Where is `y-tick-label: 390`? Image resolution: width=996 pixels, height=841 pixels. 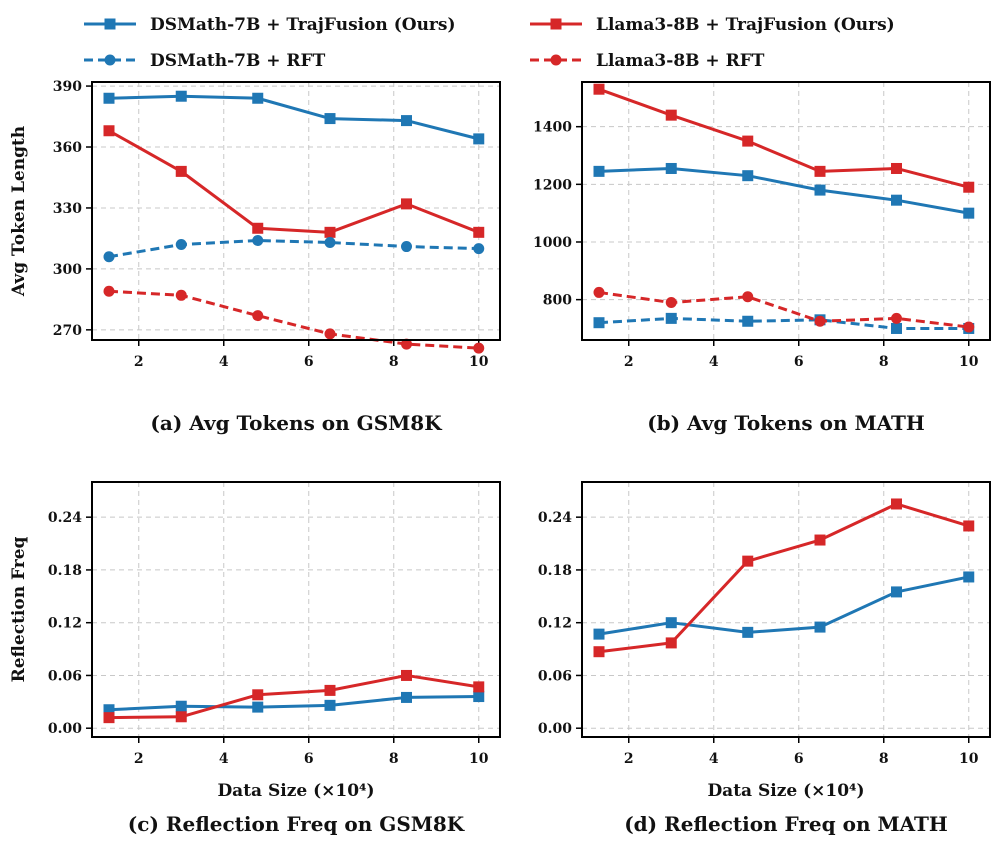 y-tick-label: 390 is located at coordinates (67, 87).